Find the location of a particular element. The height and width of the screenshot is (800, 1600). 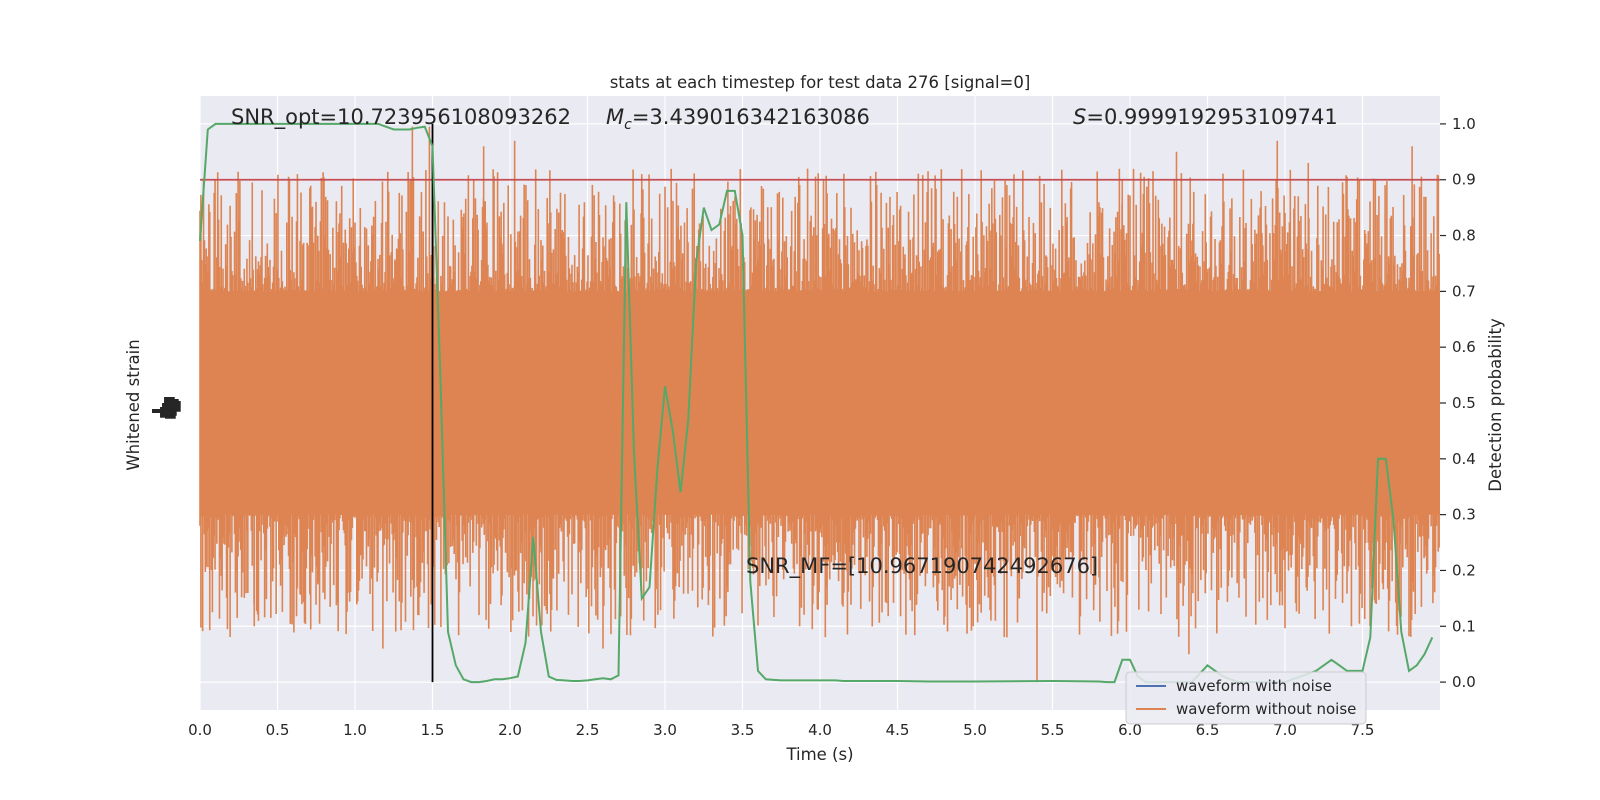

left-tick-clutter is located at coordinates (160, 411).